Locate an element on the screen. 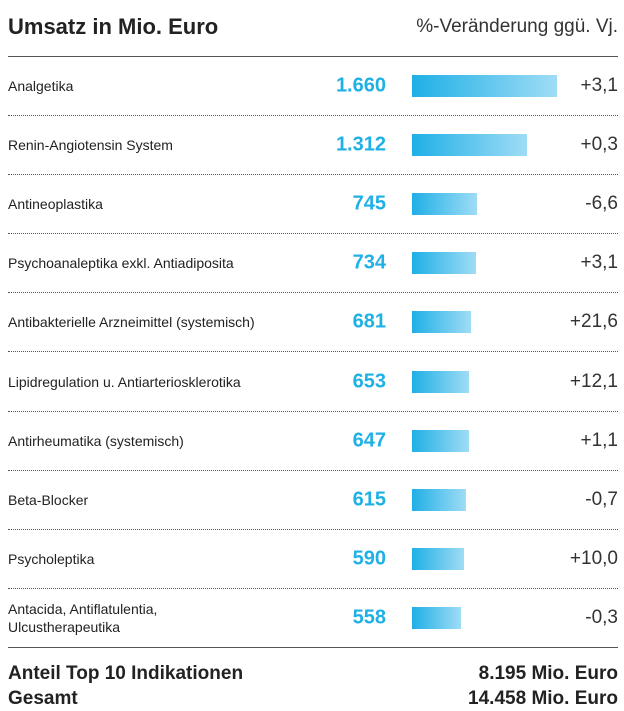 This screenshot has width=624, height=711. row: Antineoplastika 745 -6,6 is located at coordinates (313, 205).